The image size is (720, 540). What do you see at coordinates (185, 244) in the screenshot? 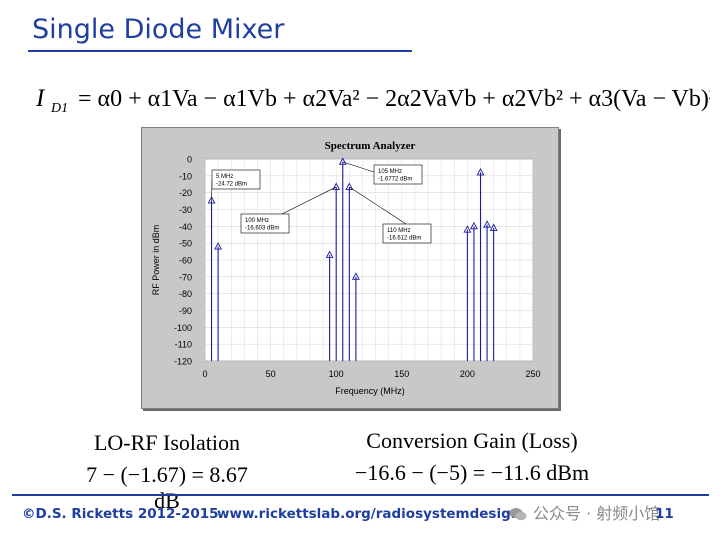
I see `y-tick-label: -50` at bounding box center [185, 244].